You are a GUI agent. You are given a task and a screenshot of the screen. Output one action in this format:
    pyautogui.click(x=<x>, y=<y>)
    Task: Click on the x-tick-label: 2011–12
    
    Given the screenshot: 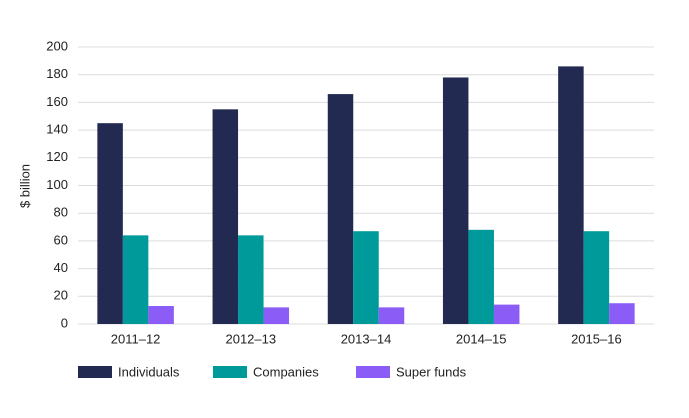 What is the action you would take?
    pyautogui.click(x=136, y=338)
    